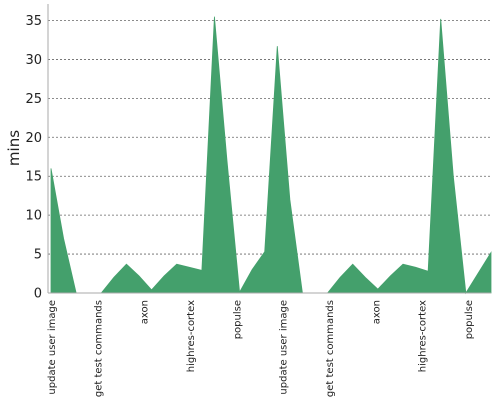 This screenshot has width=500, height=404. What do you see at coordinates (33, 177) in the screenshot?
I see `y-tick-label: 15` at bounding box center [33, 177].